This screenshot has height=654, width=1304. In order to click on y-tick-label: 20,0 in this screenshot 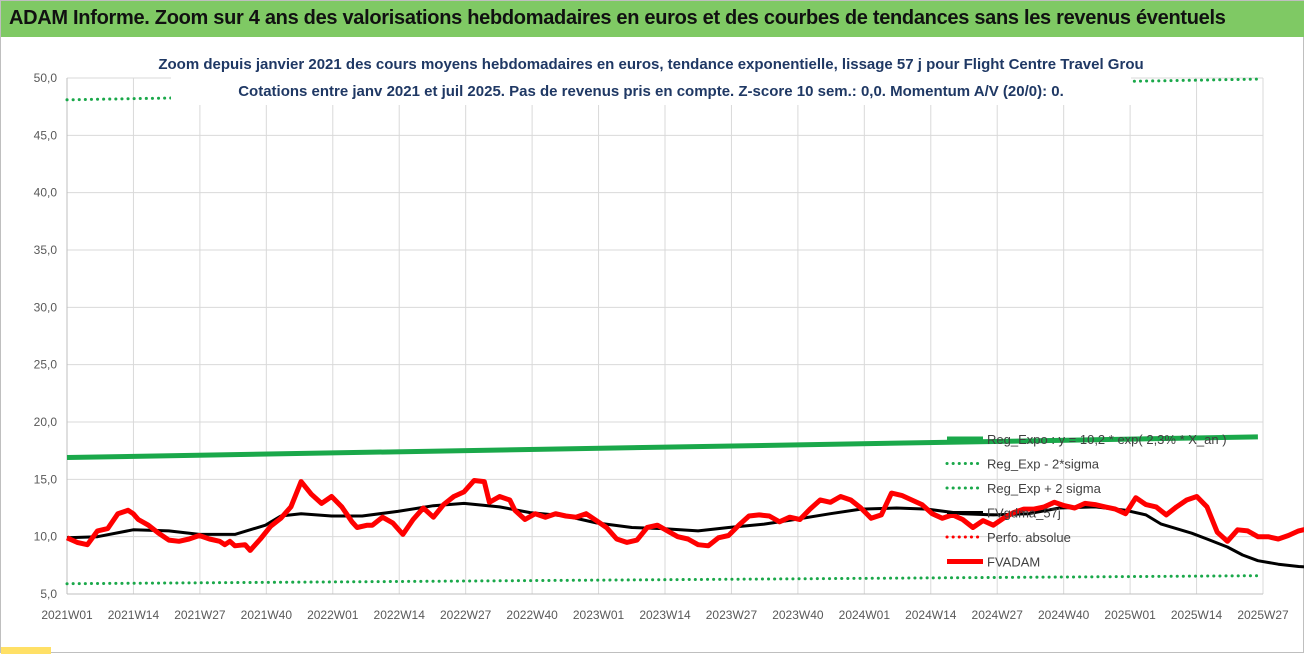, I will do `click(46, 422)`.